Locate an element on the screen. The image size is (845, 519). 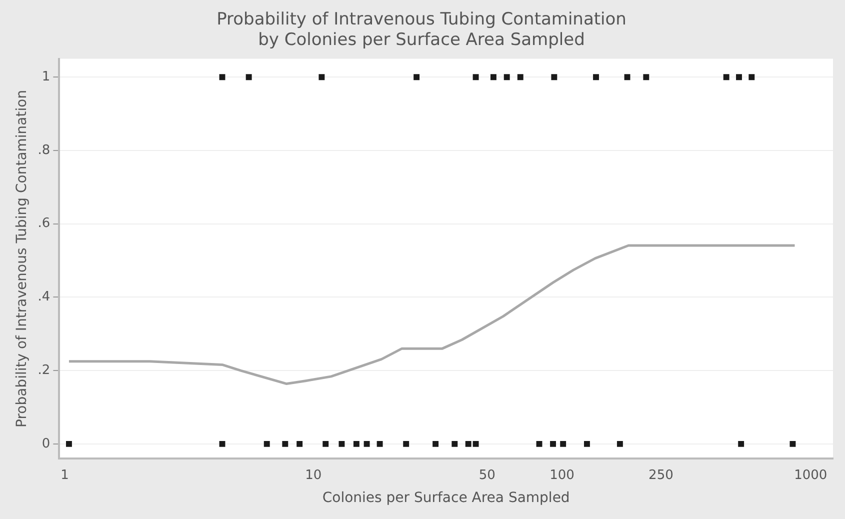
chart-title: Probability of Intravenous Tubing Contamination by Colonies per Surface Area Sampled is located at coordinates (421, 30).